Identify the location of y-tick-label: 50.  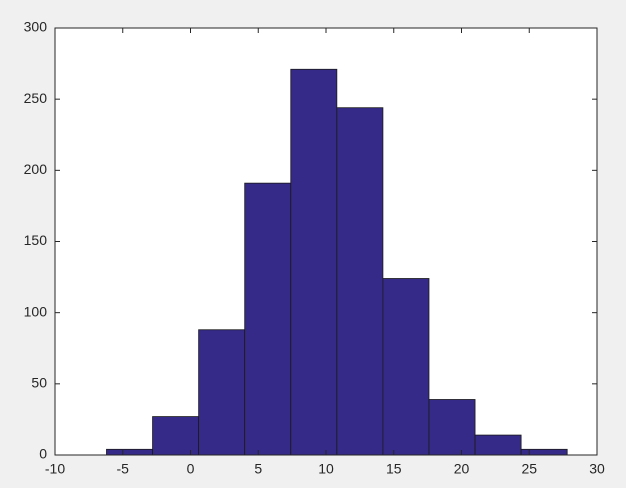
(39, 383).